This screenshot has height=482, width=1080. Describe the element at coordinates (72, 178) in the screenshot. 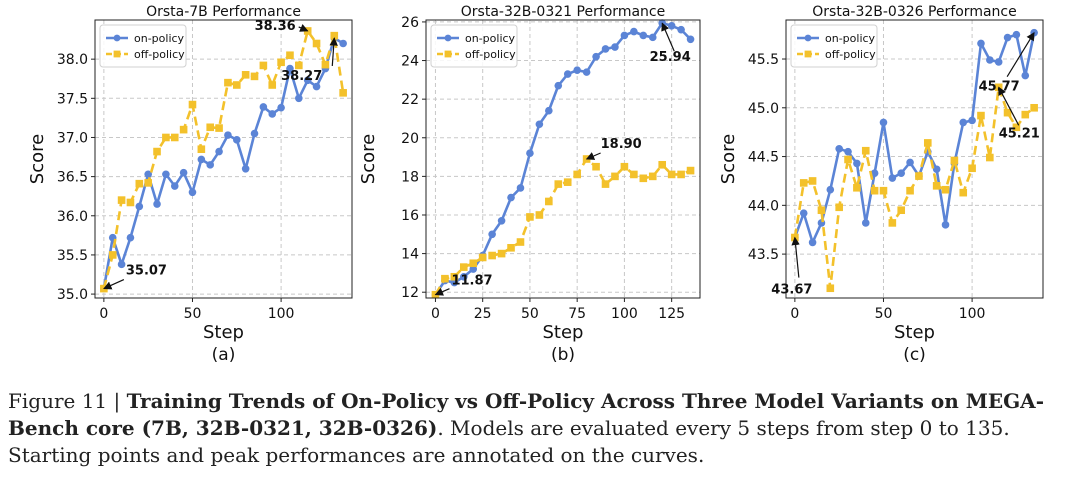

I see `y-tick-label: 36.5` at that location.